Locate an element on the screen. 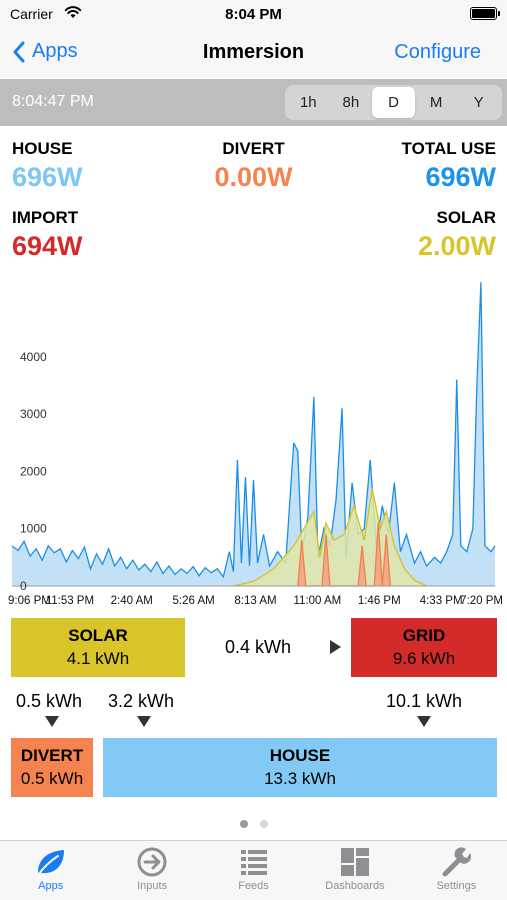  tab-feeds: Feeds is located at coordinates (253, 870).